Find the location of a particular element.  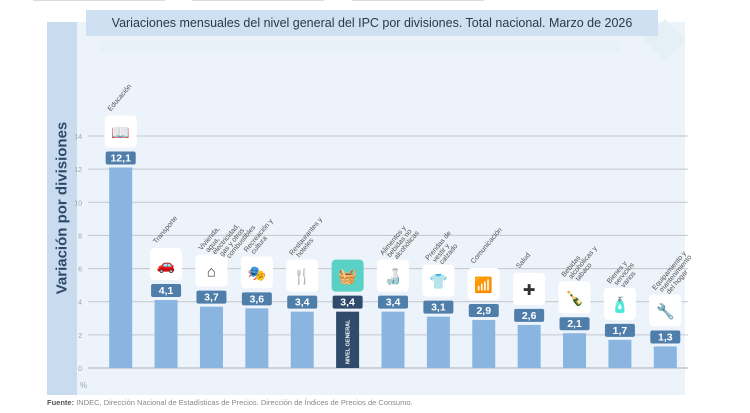

tshirt-shoe-icon: 👕 is located at coordinates (438, 282).